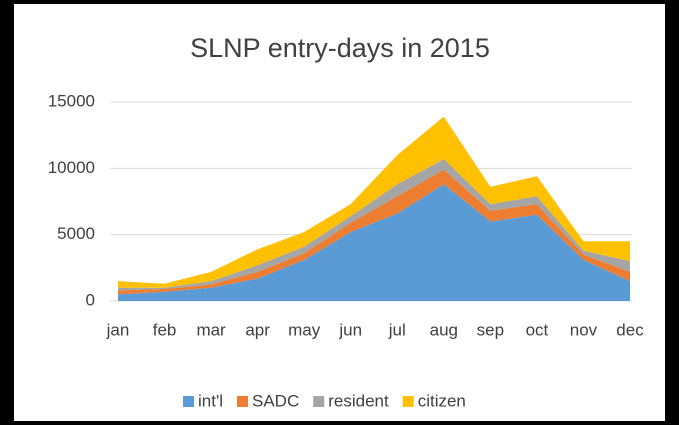 This screenshot has width=679, height=425. What do you see at coordinates (630, 329) in the screenshot?
I see `x-tick-label: dec` at bounding box center [630, 329].